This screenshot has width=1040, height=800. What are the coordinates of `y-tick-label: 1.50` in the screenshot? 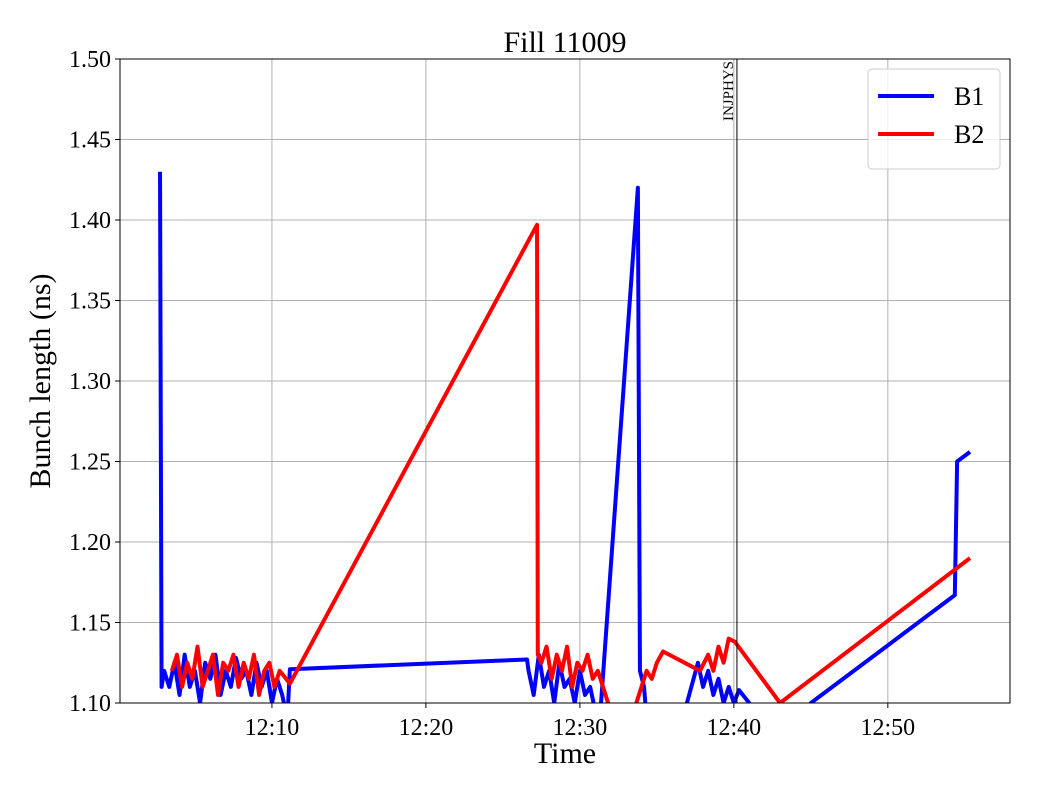 It's located at (90, 60).